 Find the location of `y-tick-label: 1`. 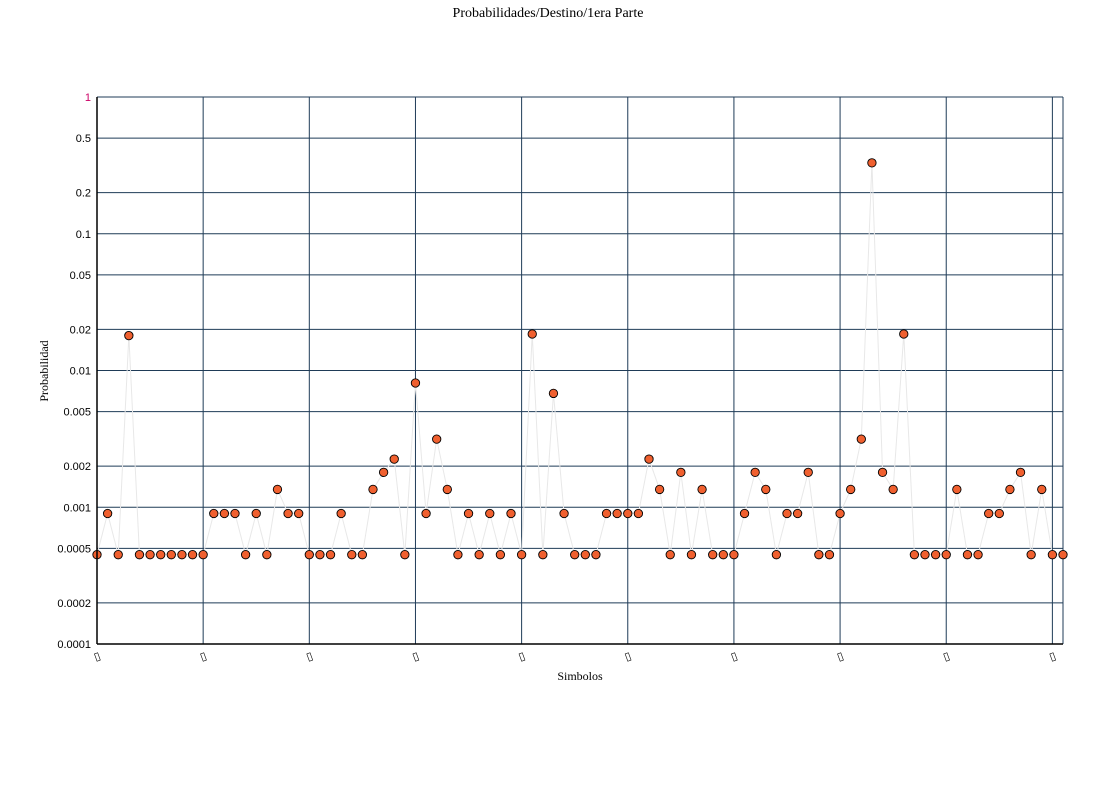

y-tick-label: 1 is located at coordinates (88, 98).